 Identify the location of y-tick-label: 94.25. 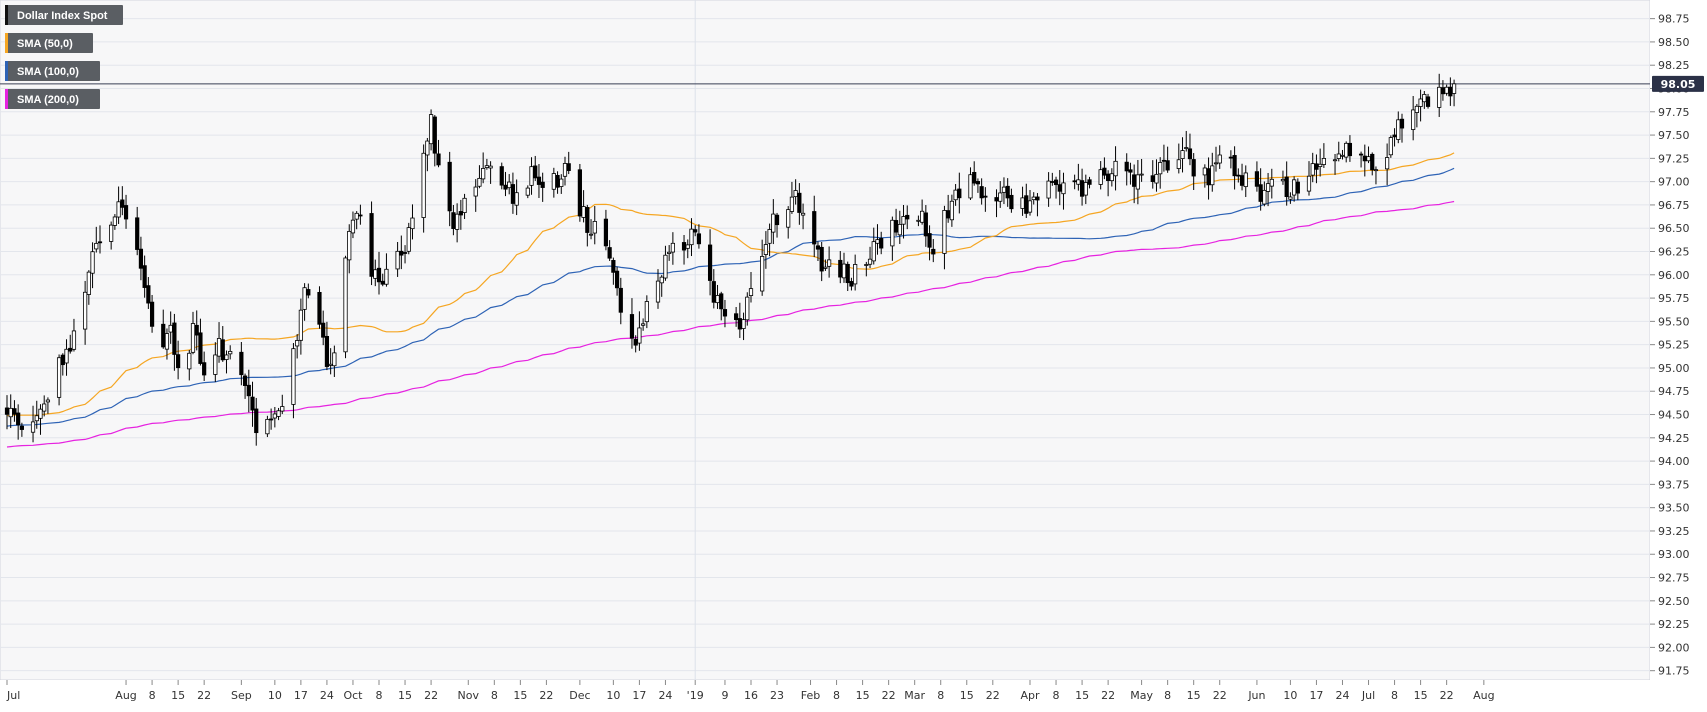
(1674, 438).